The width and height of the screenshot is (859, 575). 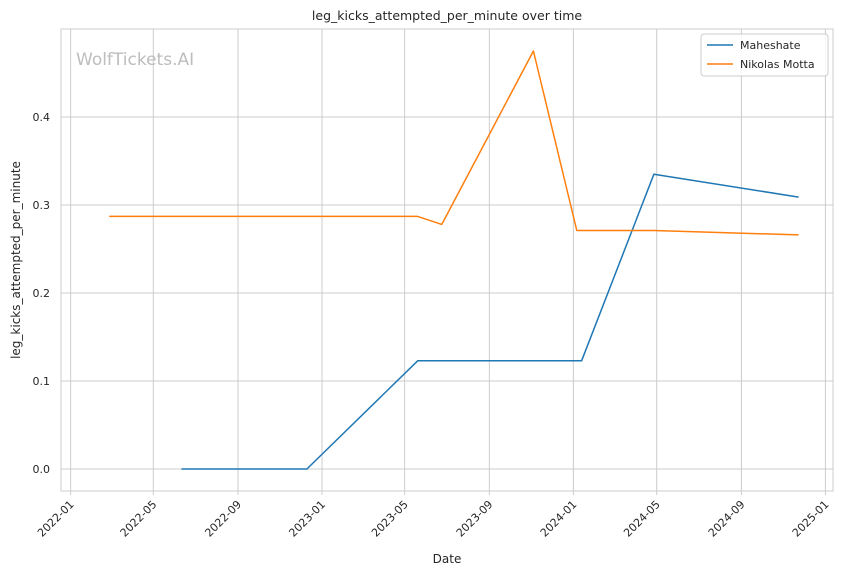 I want to click on x-tick-label: 2023-09, so click(x=475, y=519).